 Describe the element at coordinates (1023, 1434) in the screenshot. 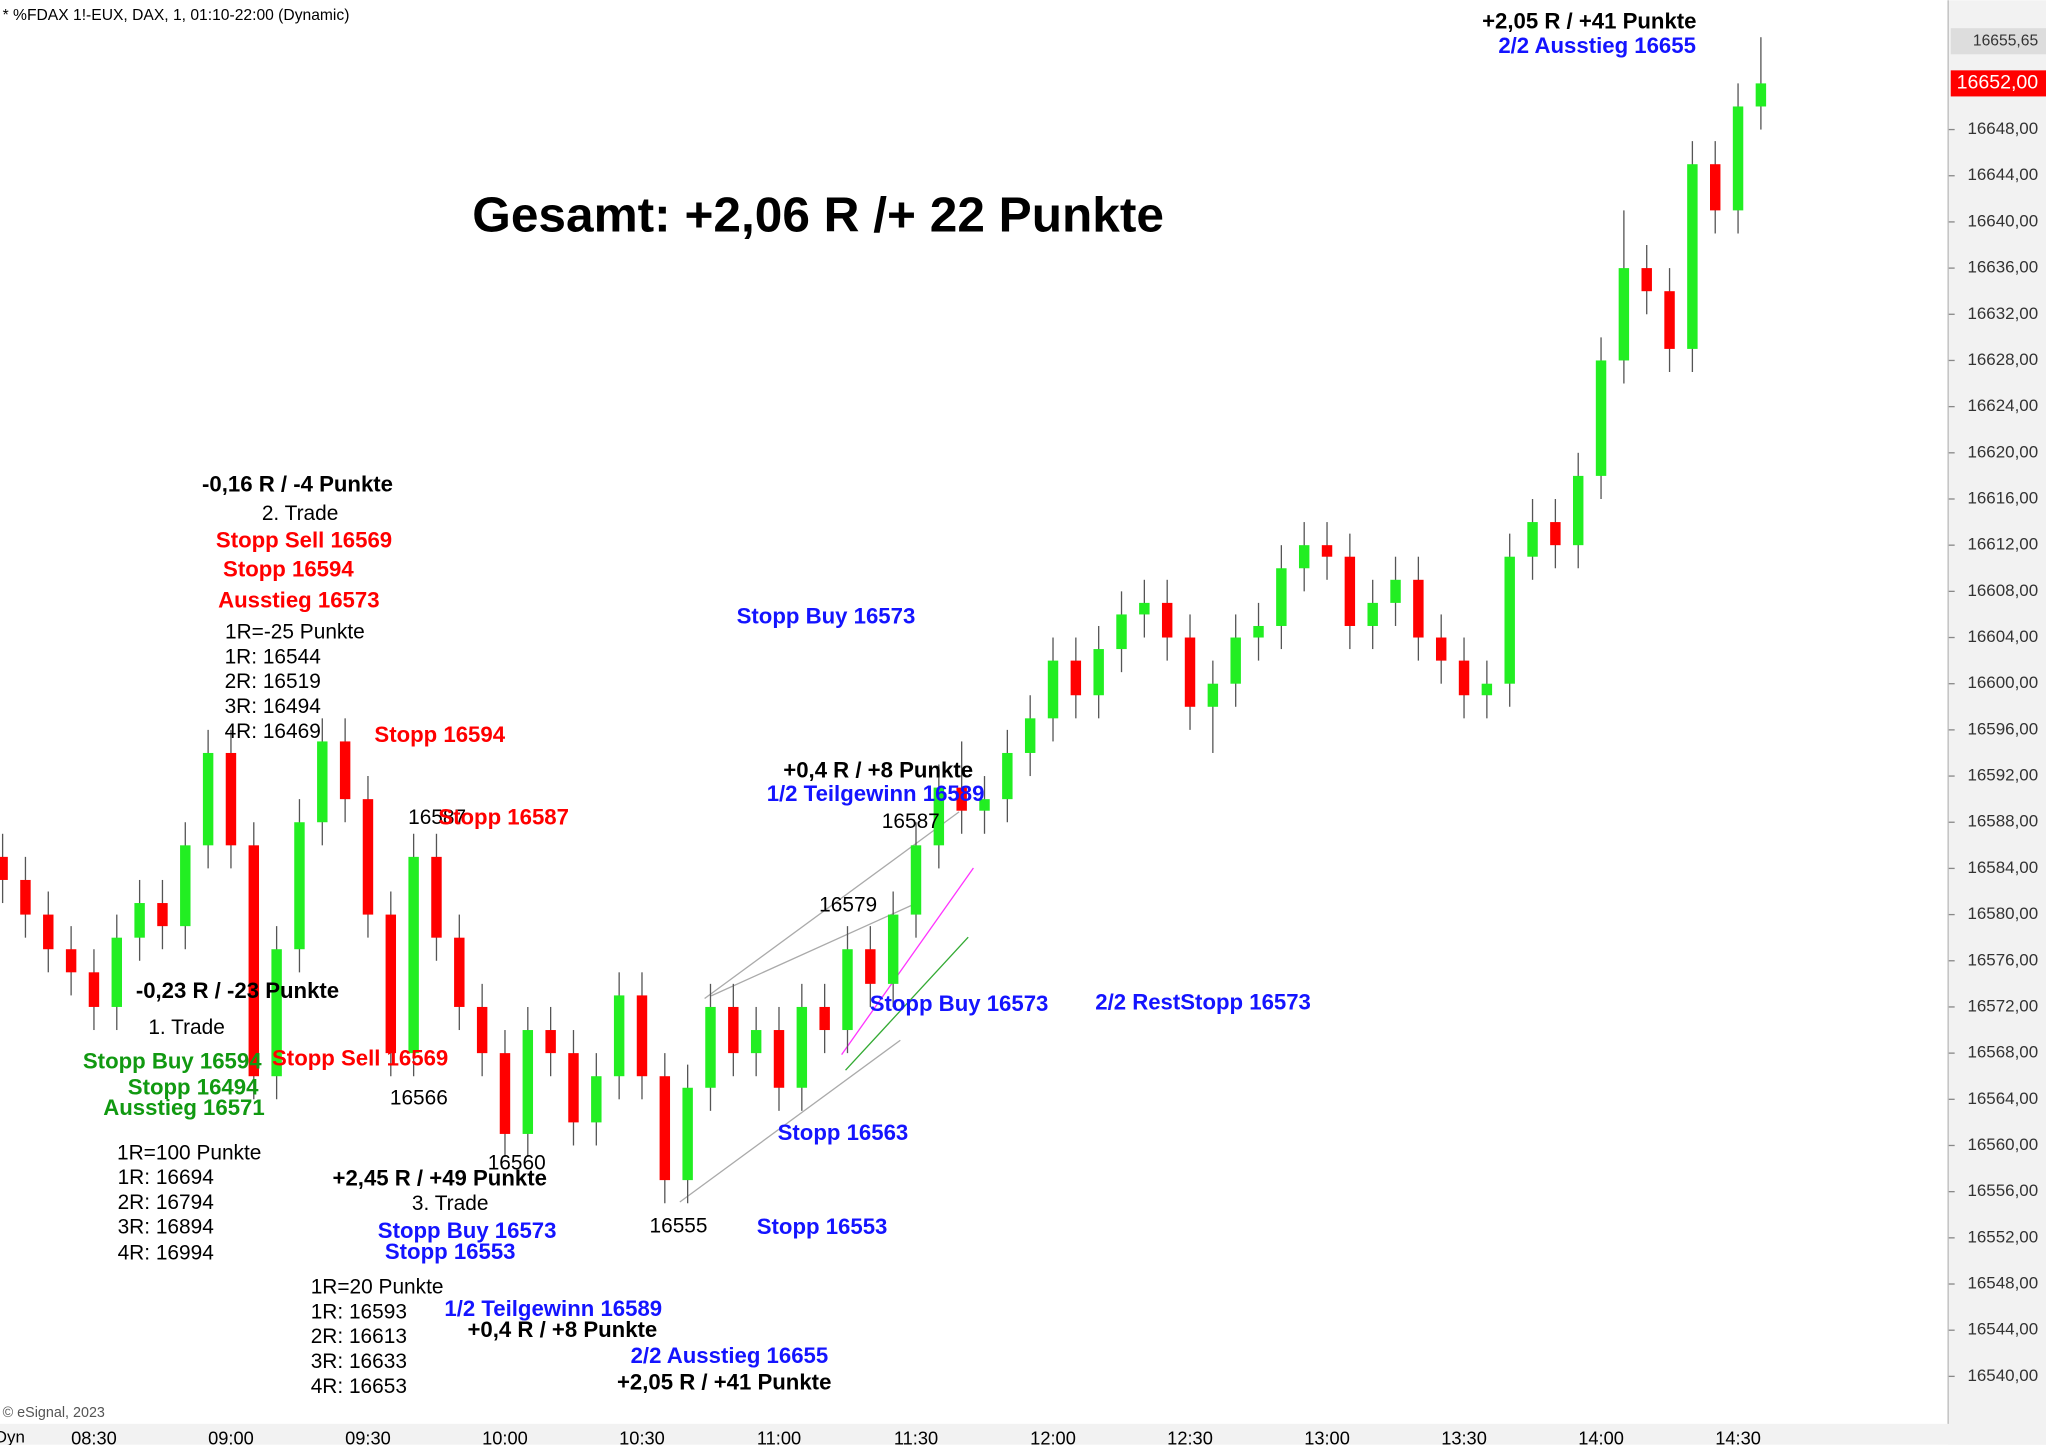

I see `time-axis-panel` at that location.